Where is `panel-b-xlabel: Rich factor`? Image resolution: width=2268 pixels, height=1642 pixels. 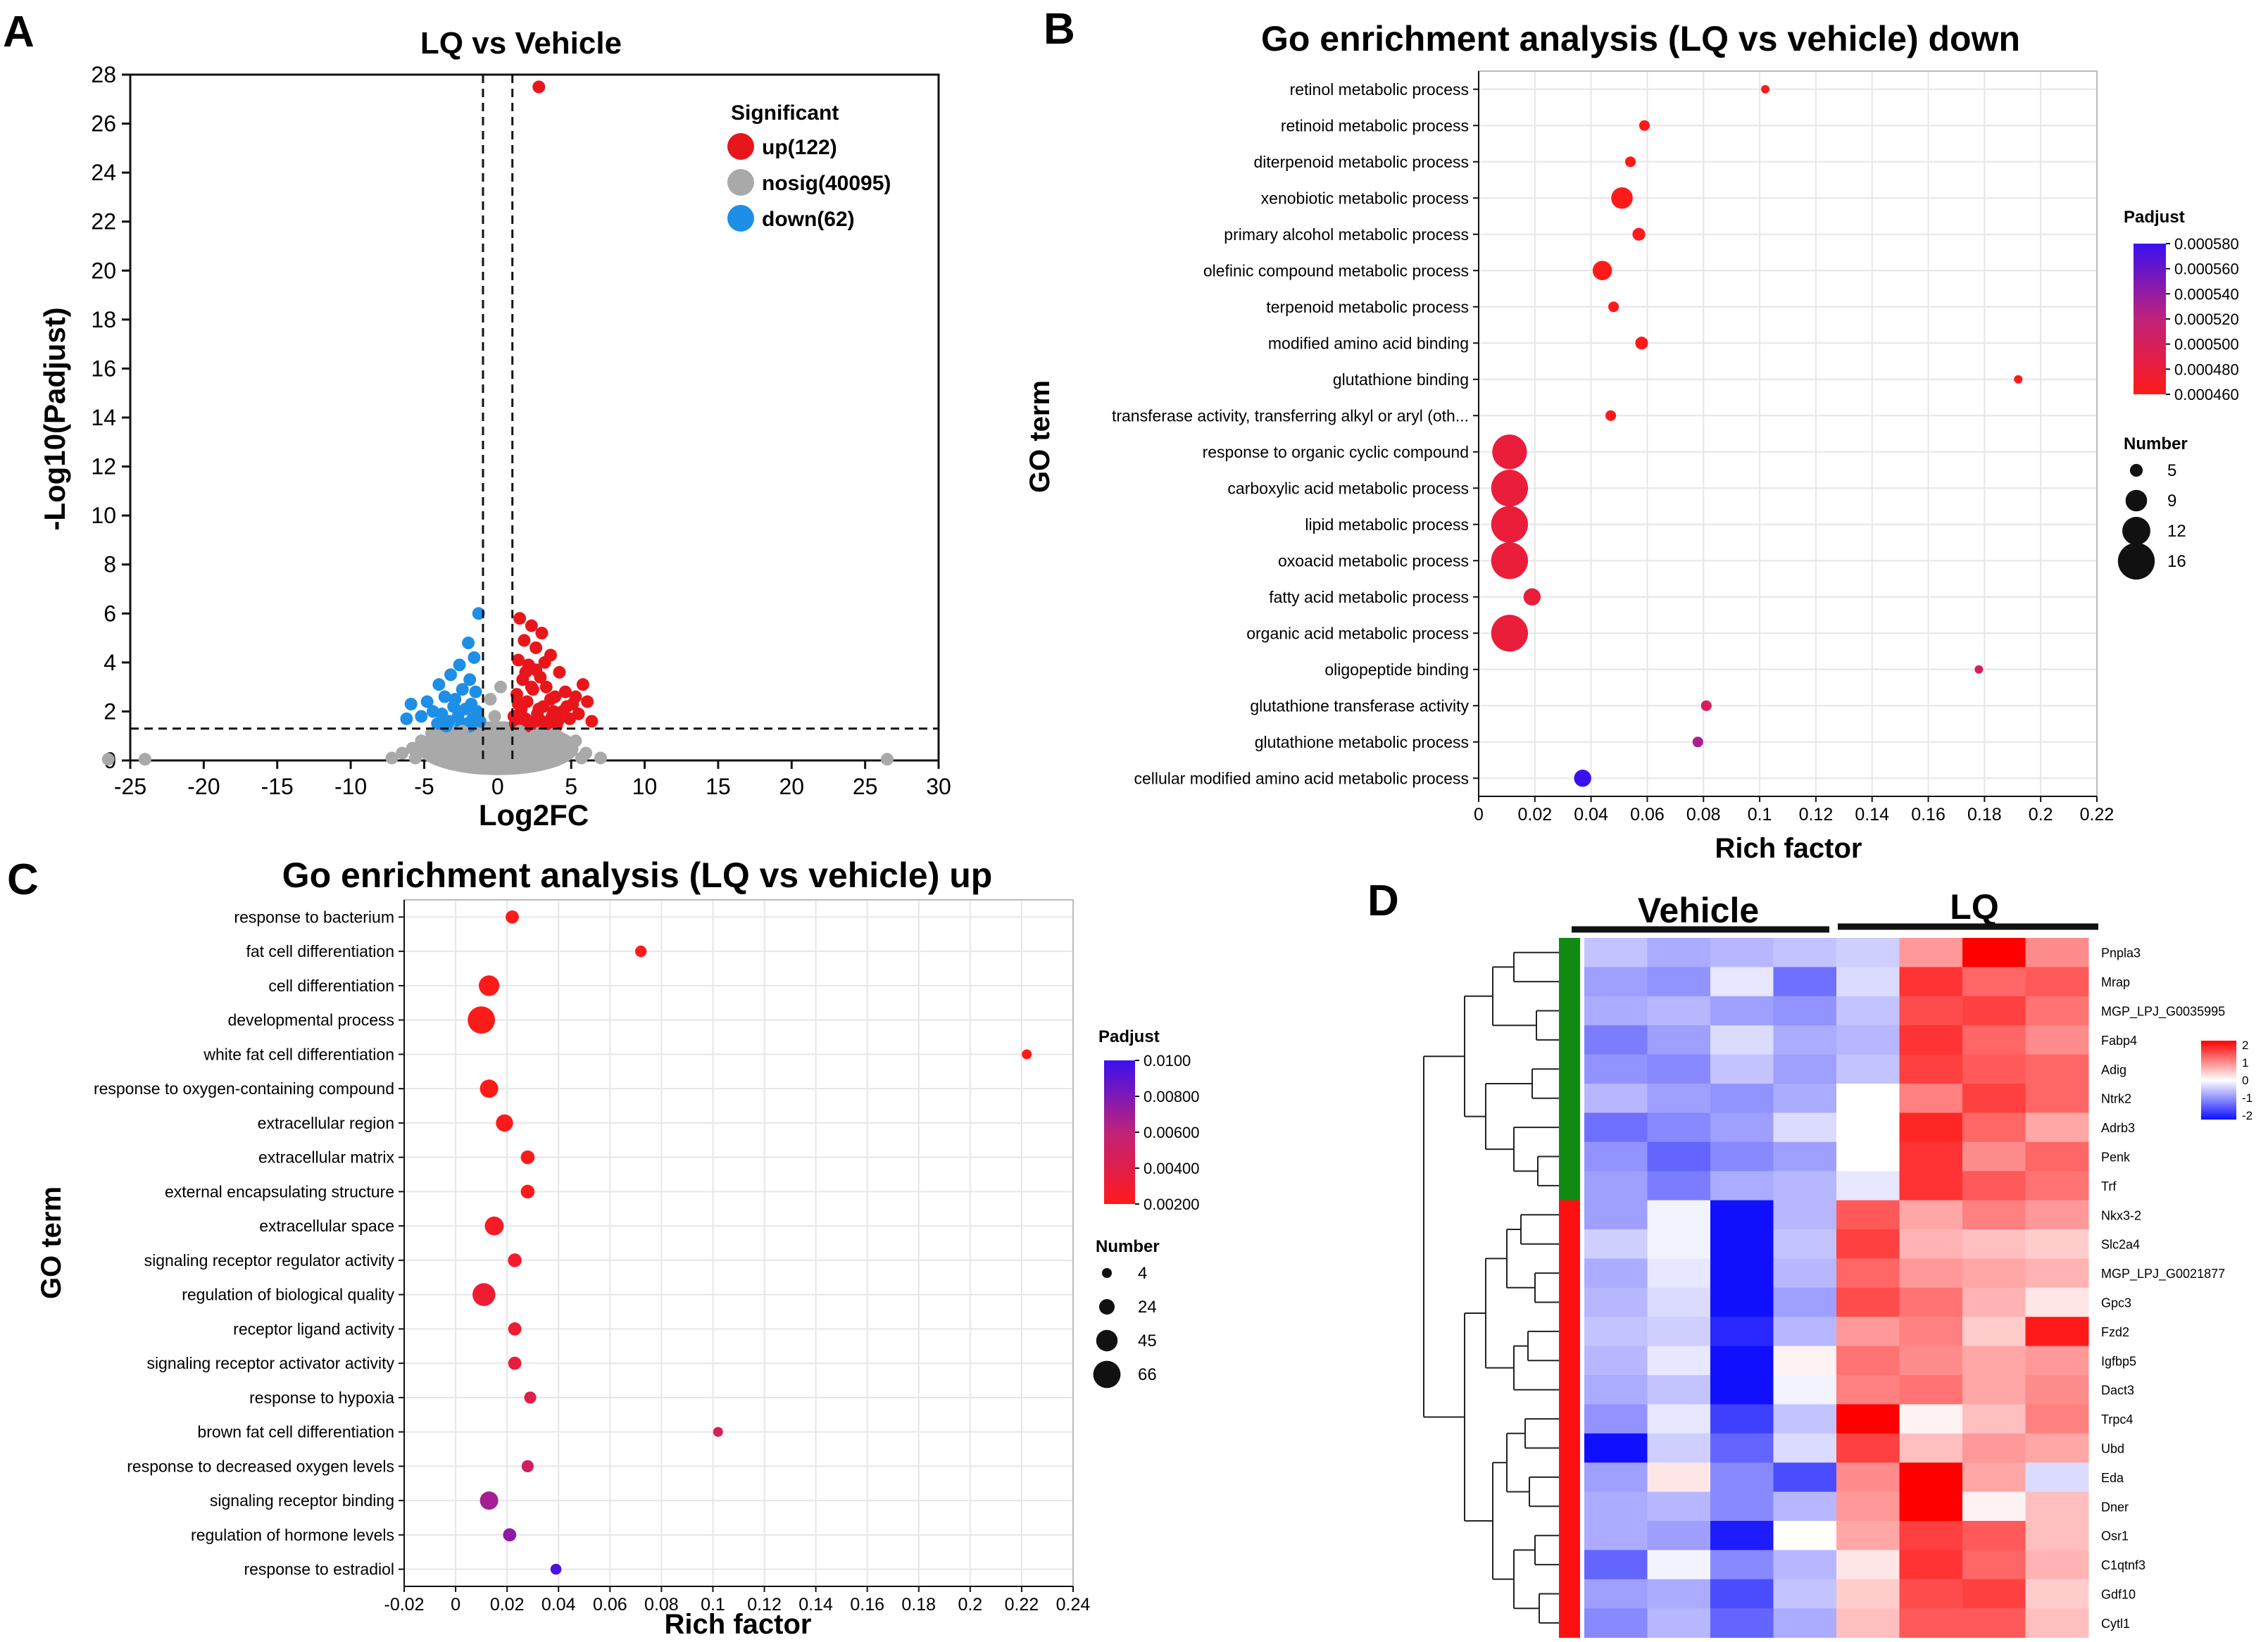 panel-b-xlabel: Rich factor is located at coordinates (1789, 848).